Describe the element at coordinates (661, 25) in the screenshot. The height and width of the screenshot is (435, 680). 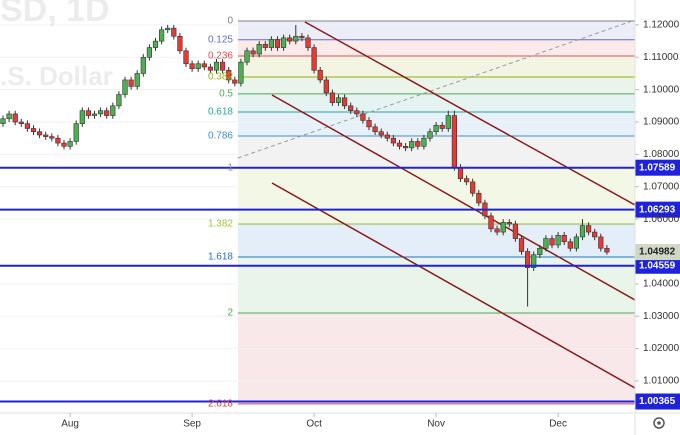
I see `y-tick-label: 1.12000` at that location.